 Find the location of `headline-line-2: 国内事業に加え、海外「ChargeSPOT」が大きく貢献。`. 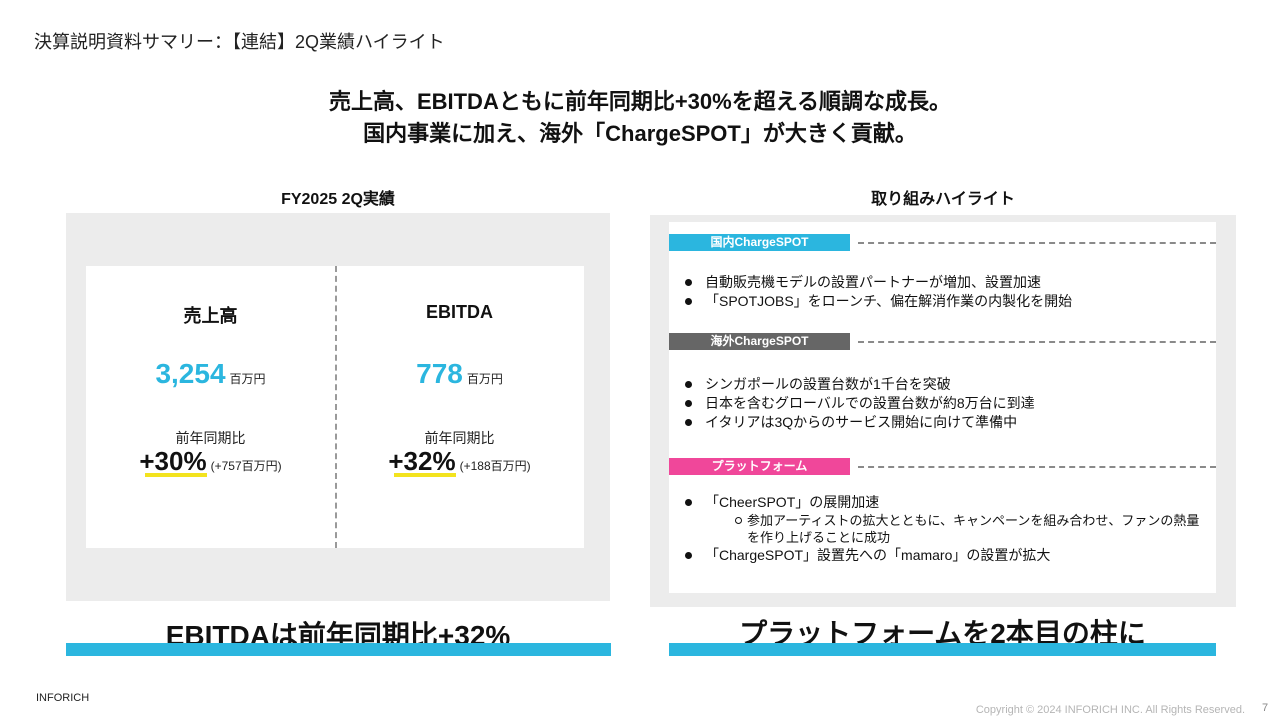

headline-line-2: 国内事業に加え、海外「ChargeSPOT」が大きく貢献。 is located at coordinates (640, 133).